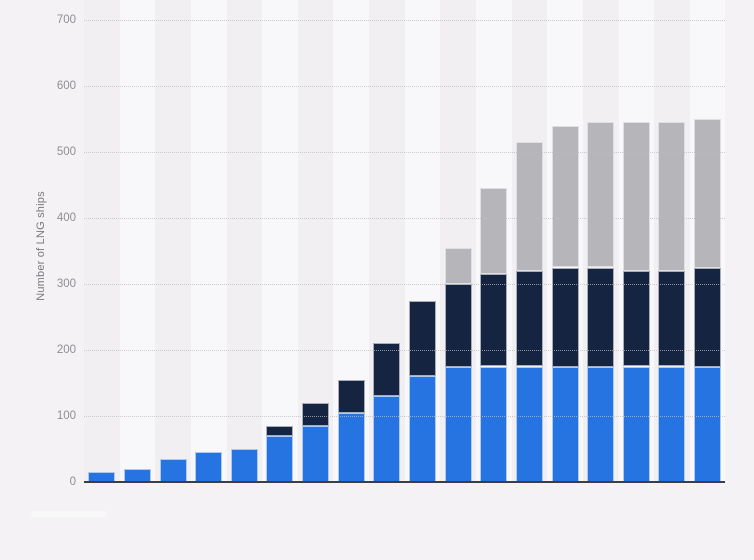 The image size is (754, 560). What do you see at coordinates (529, 424) in the screenshot?
I see `bar-13-segment-blue` at bounding box center [529, 424].